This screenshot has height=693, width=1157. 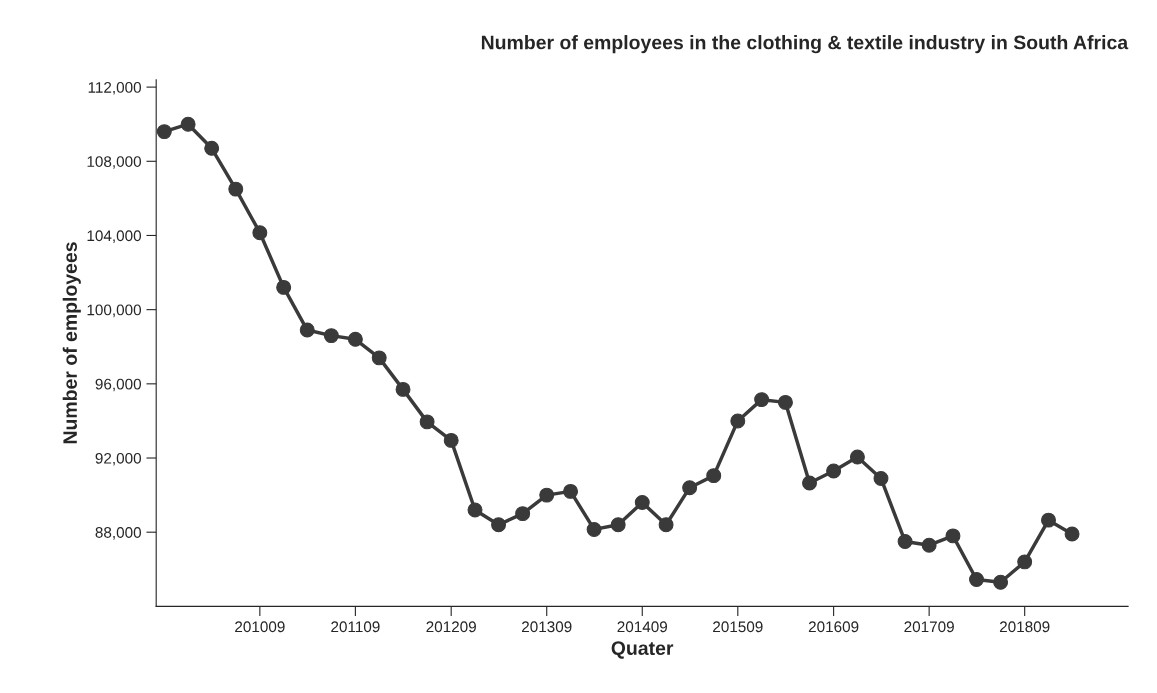 I want to click on y-tick-label: 92,000, so click(x=118, y=459).